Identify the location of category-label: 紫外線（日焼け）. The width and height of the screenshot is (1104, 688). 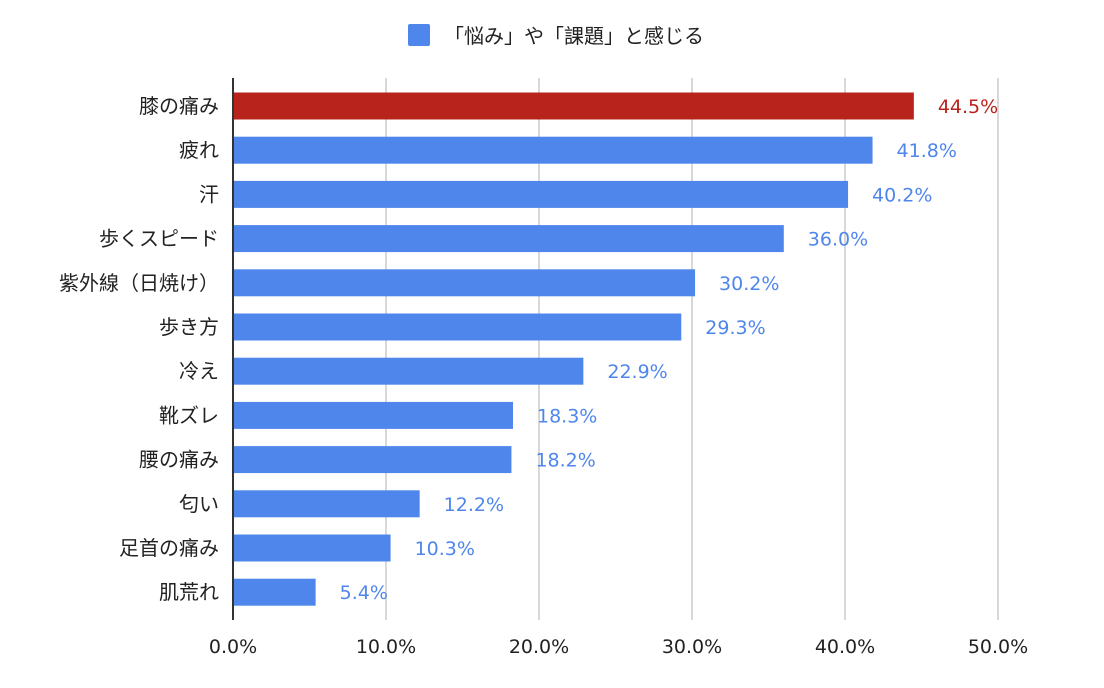
(139, 283).